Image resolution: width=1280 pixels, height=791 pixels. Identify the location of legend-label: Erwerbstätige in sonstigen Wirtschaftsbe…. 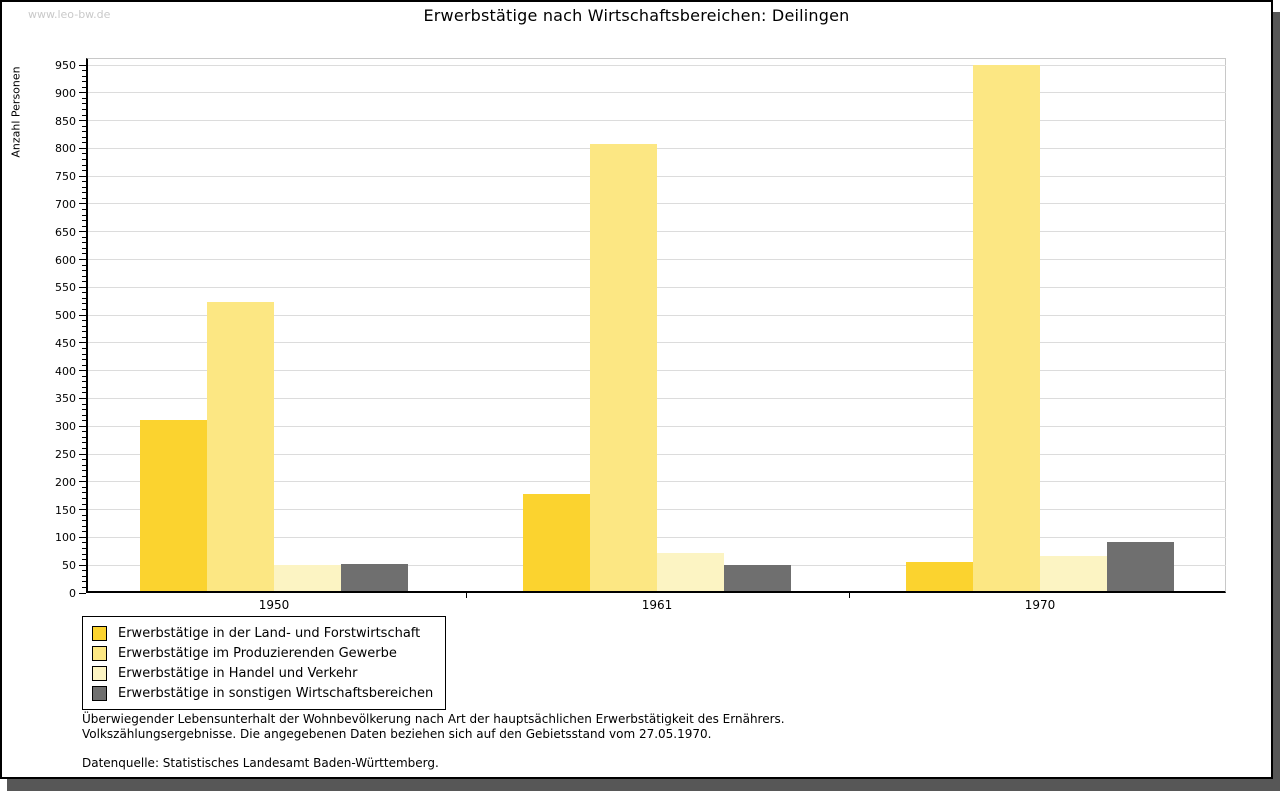
(276, 693).